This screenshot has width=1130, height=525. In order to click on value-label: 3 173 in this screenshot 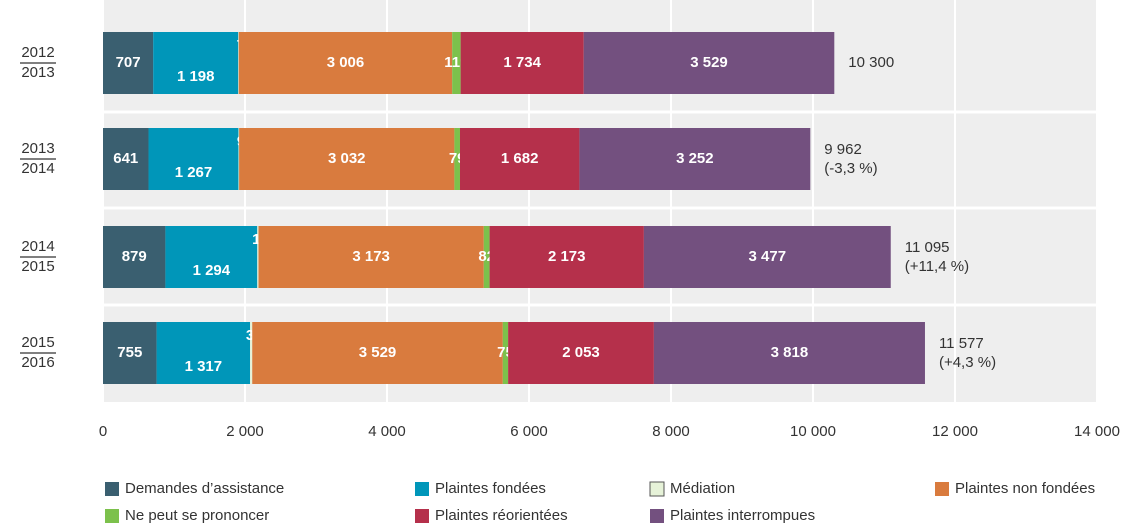, I will do `click(371, 256)`.